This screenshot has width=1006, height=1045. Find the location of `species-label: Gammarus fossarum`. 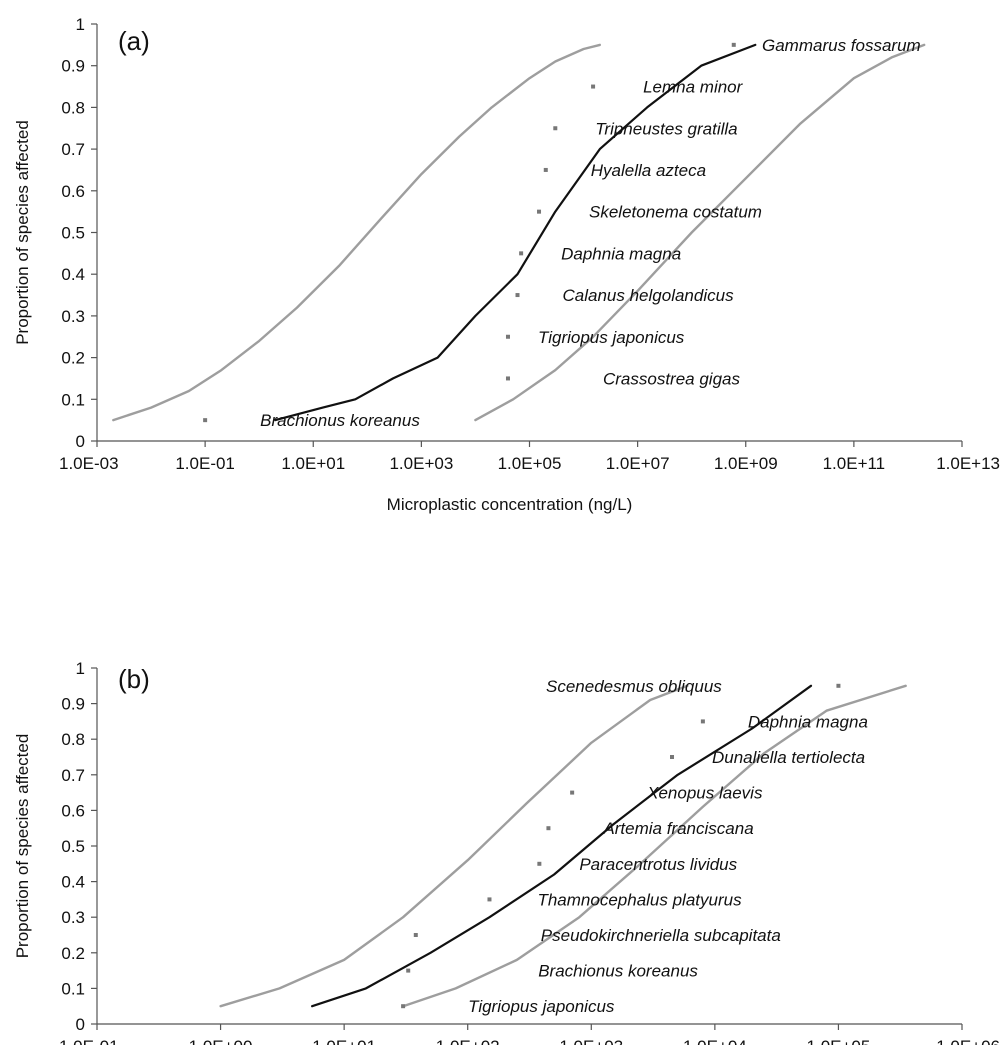

species-label: Gammarus fossarum is located at coordinates (841, 45).